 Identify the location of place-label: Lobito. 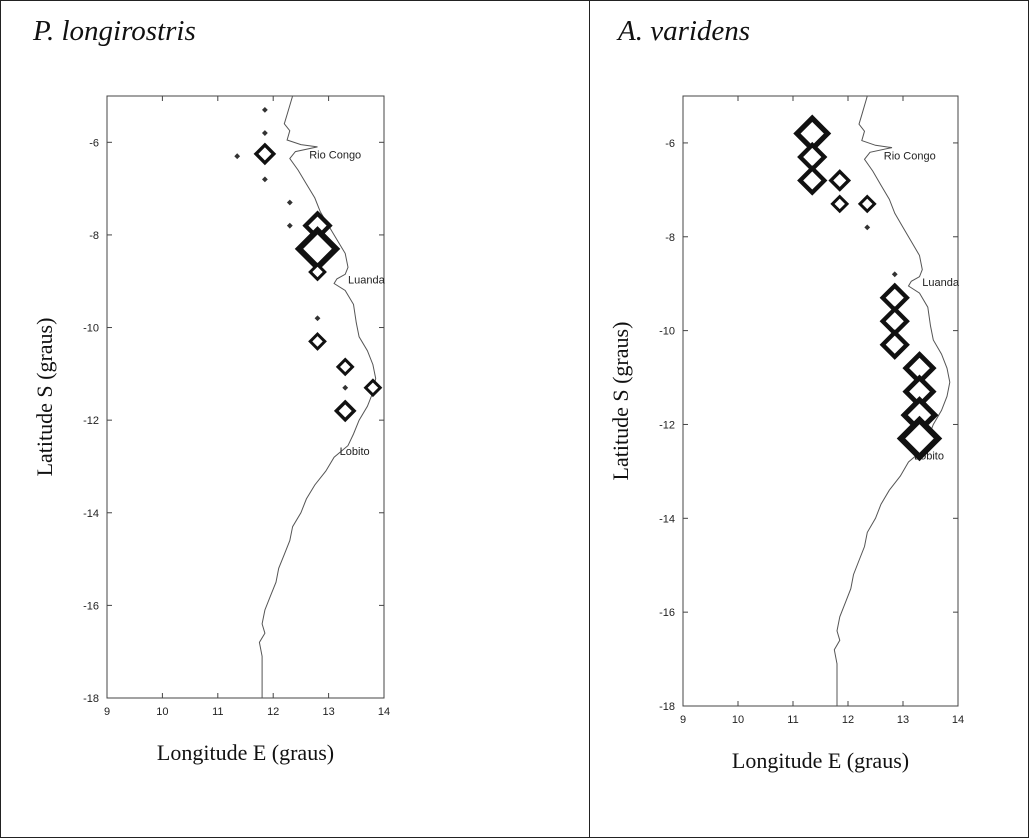
(355, 452).